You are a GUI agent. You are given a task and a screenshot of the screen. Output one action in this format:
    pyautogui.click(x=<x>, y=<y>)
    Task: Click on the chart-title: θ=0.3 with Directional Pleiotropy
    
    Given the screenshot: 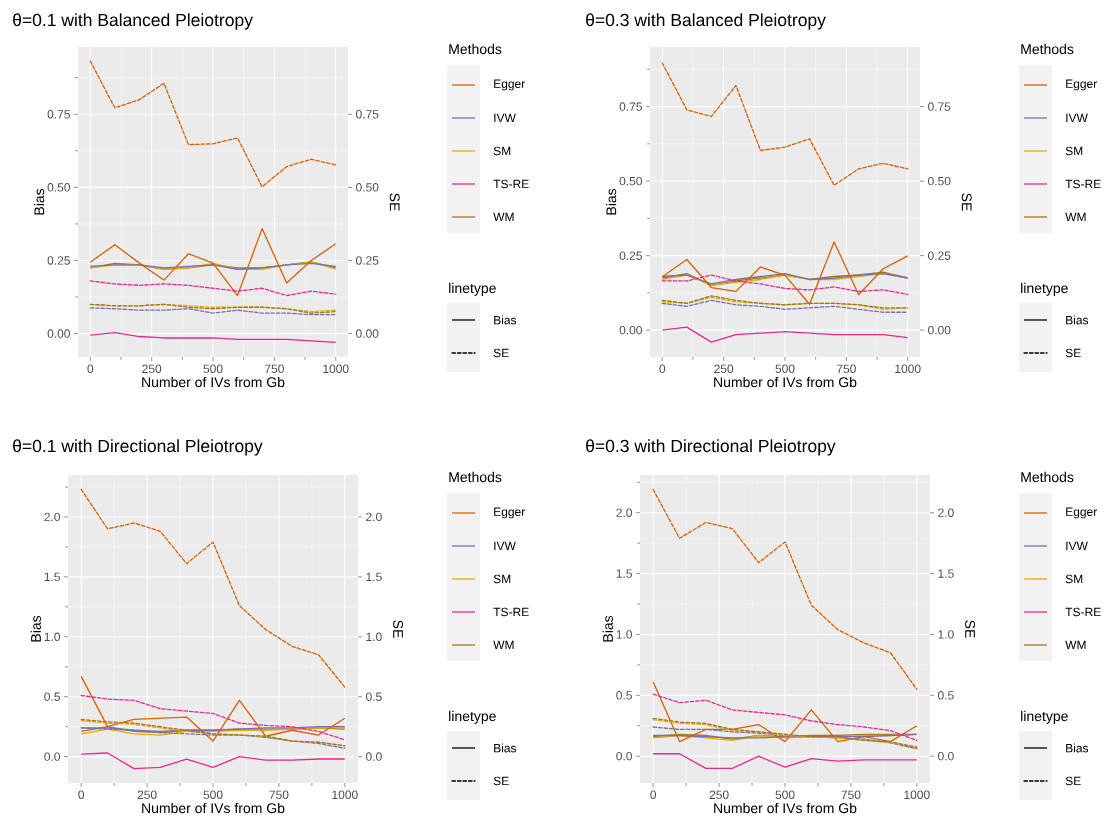 What is the action you would take?
    pyautogui.click(x=711, y=447)
    